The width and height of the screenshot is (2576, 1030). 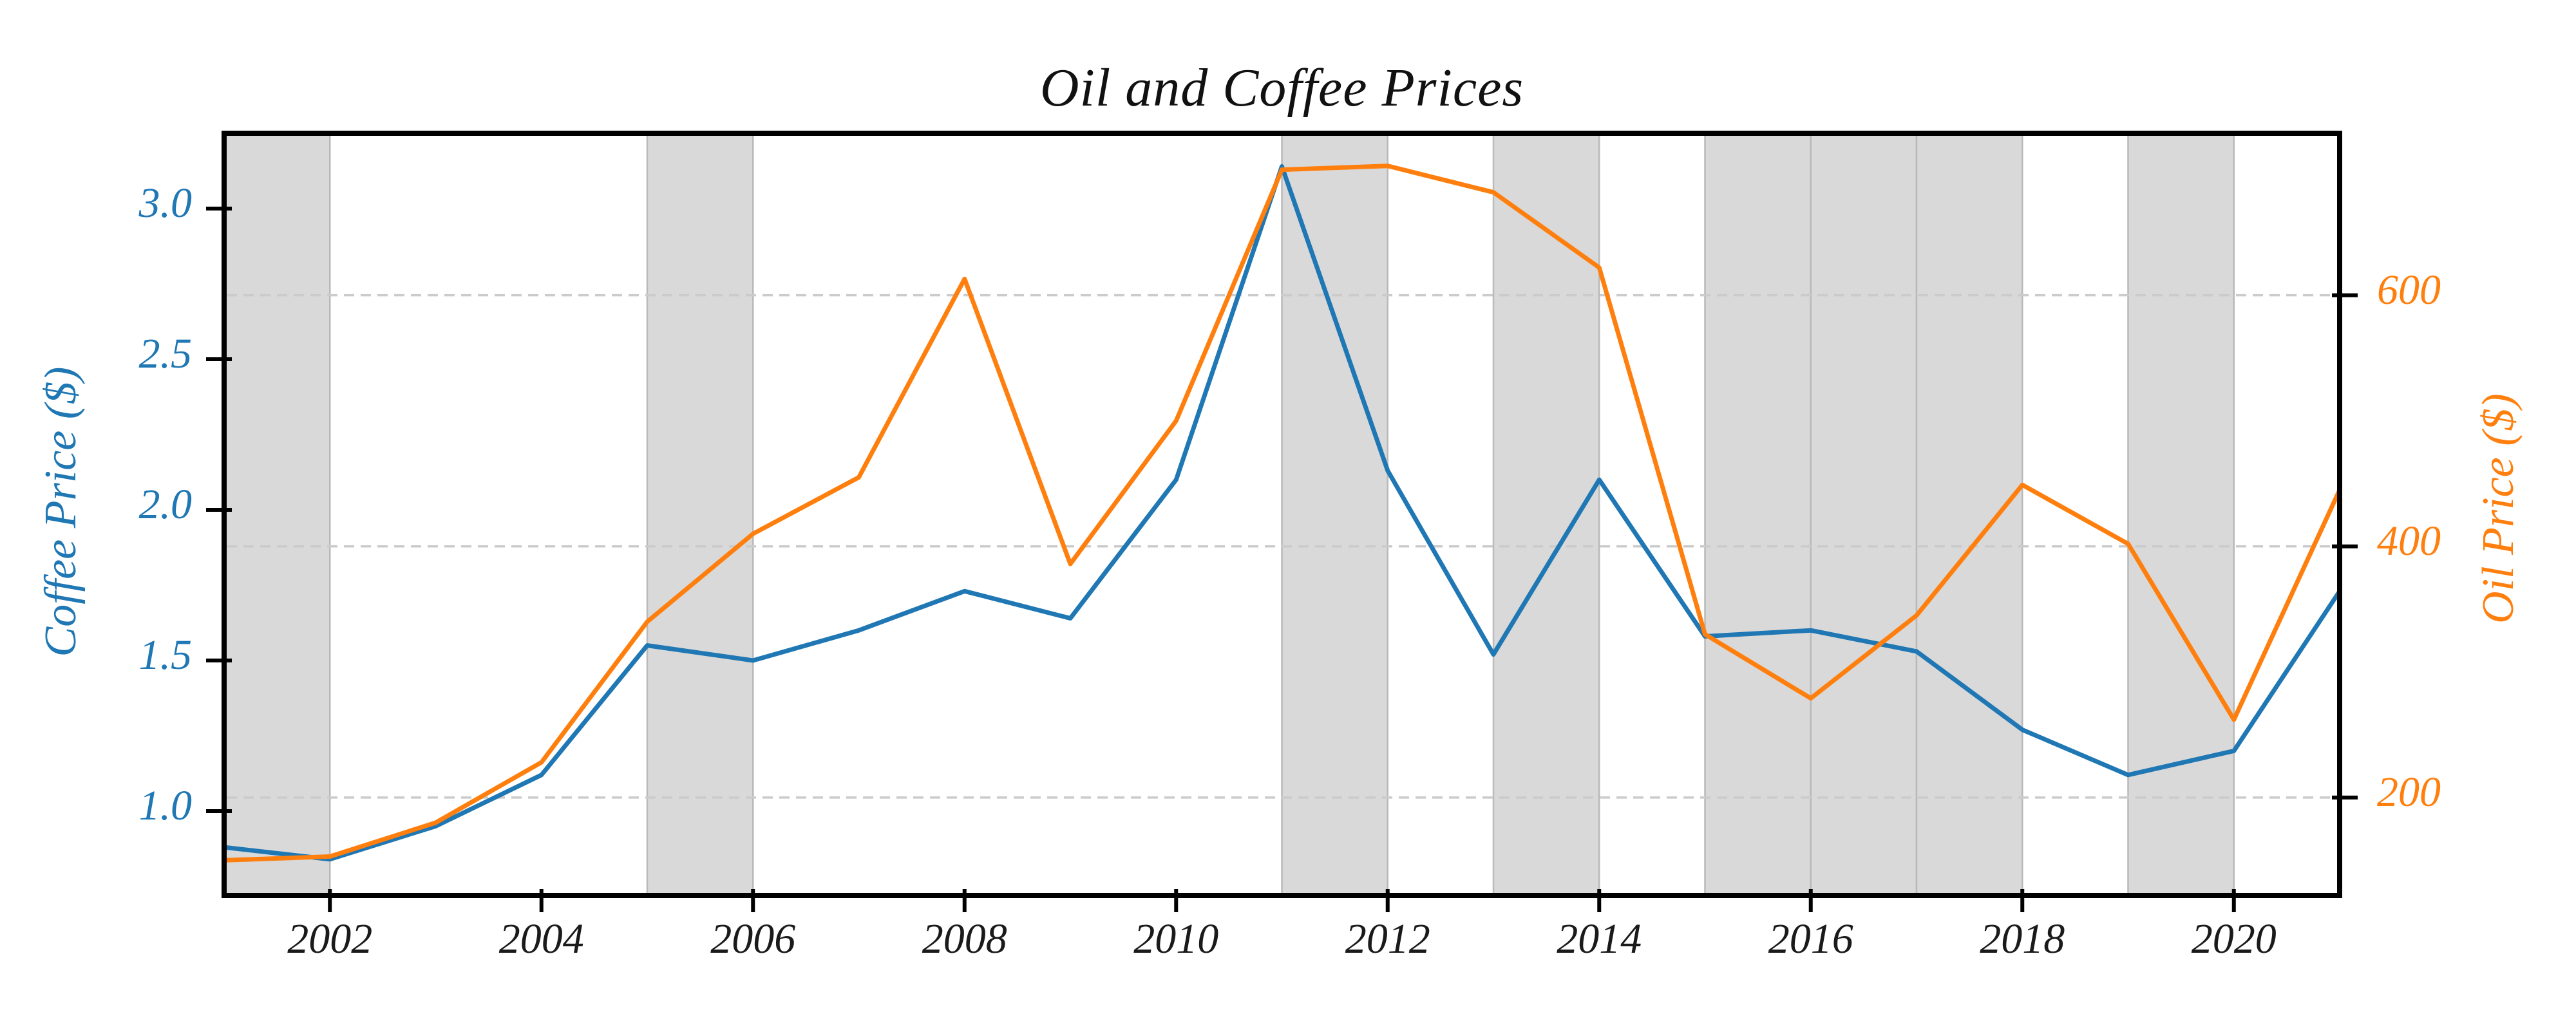 I want to click on x-tick-label: 2014, so click(x=1599, y=938).